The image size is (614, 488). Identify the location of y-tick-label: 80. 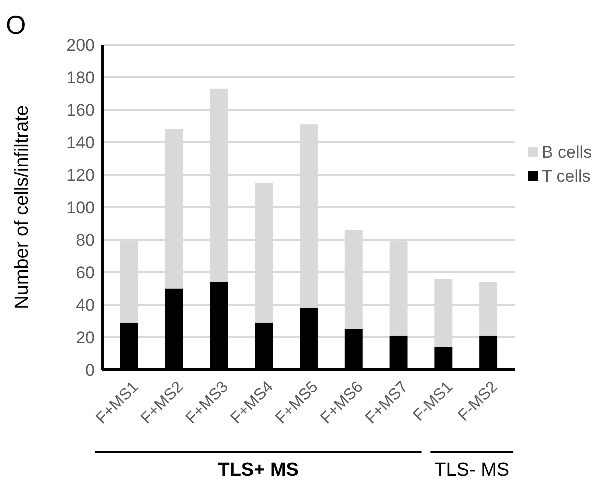
(85, 240).